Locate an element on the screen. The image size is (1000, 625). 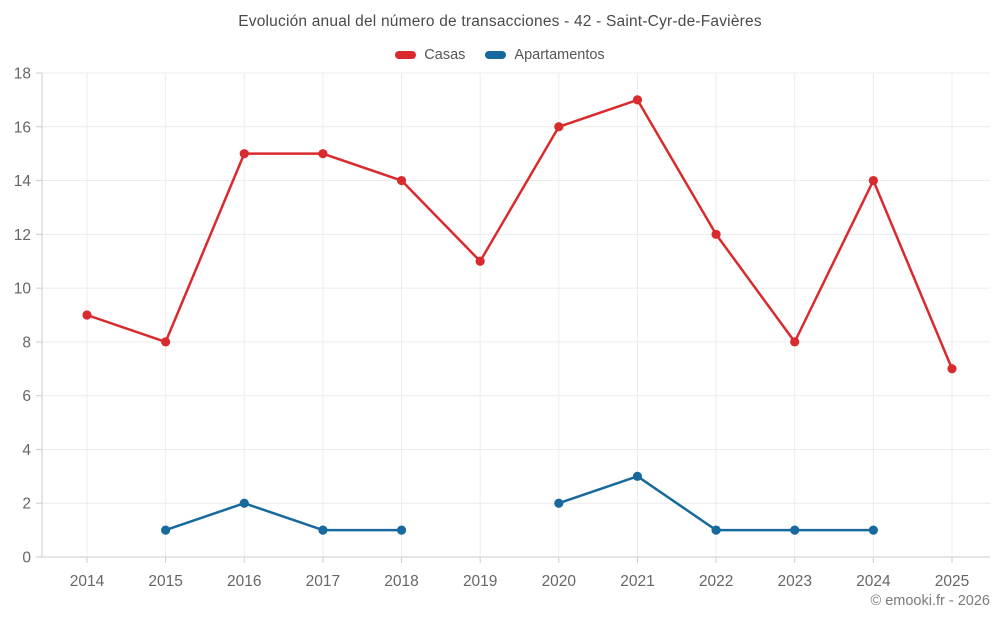
copyright: © emooki.fr - 2026 is located at coordinates (930, 601).